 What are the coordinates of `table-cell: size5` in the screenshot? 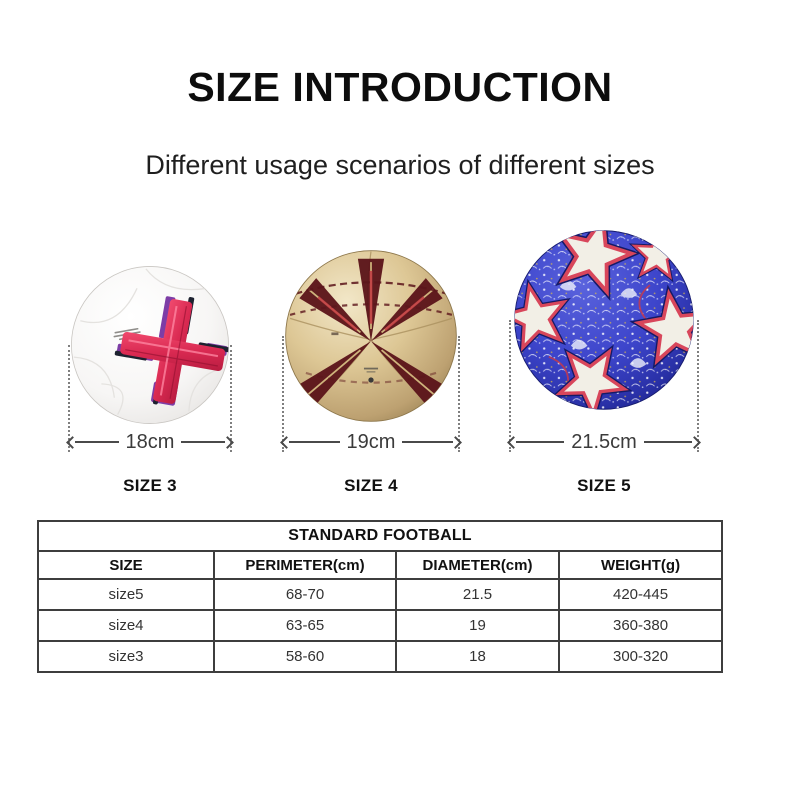 It's located at (126, 594).